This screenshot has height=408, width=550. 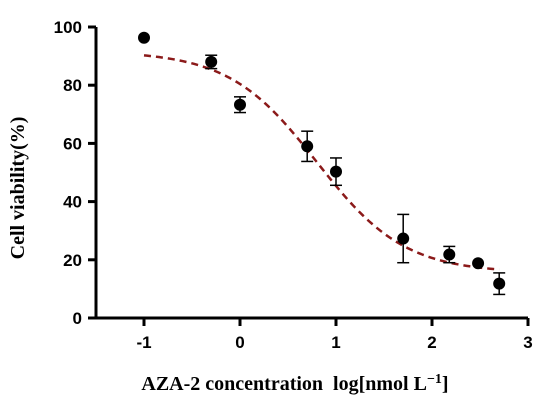 I want to click on x-tick-labels: -1 0 1 2 3, so click(x=334, y=342).